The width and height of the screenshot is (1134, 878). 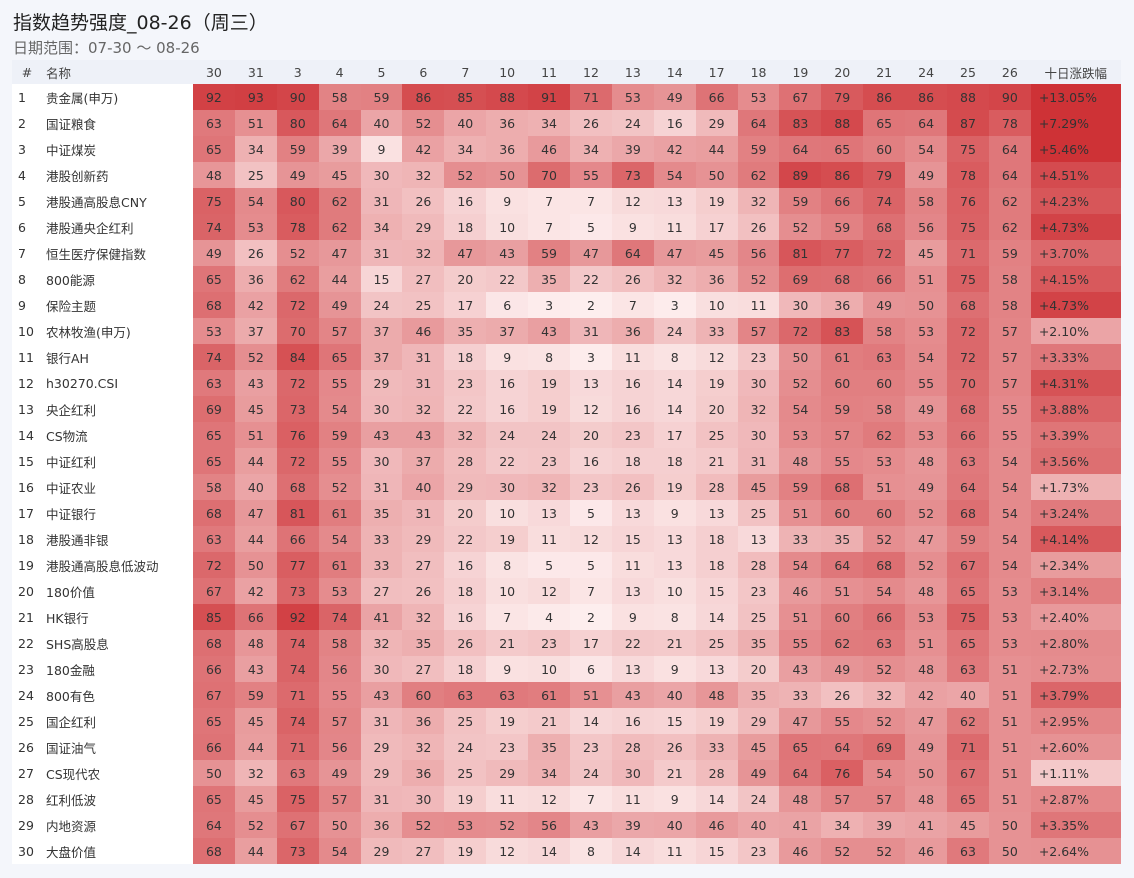 I want to click on heat-cell: 76, so click(x=297, y=435).